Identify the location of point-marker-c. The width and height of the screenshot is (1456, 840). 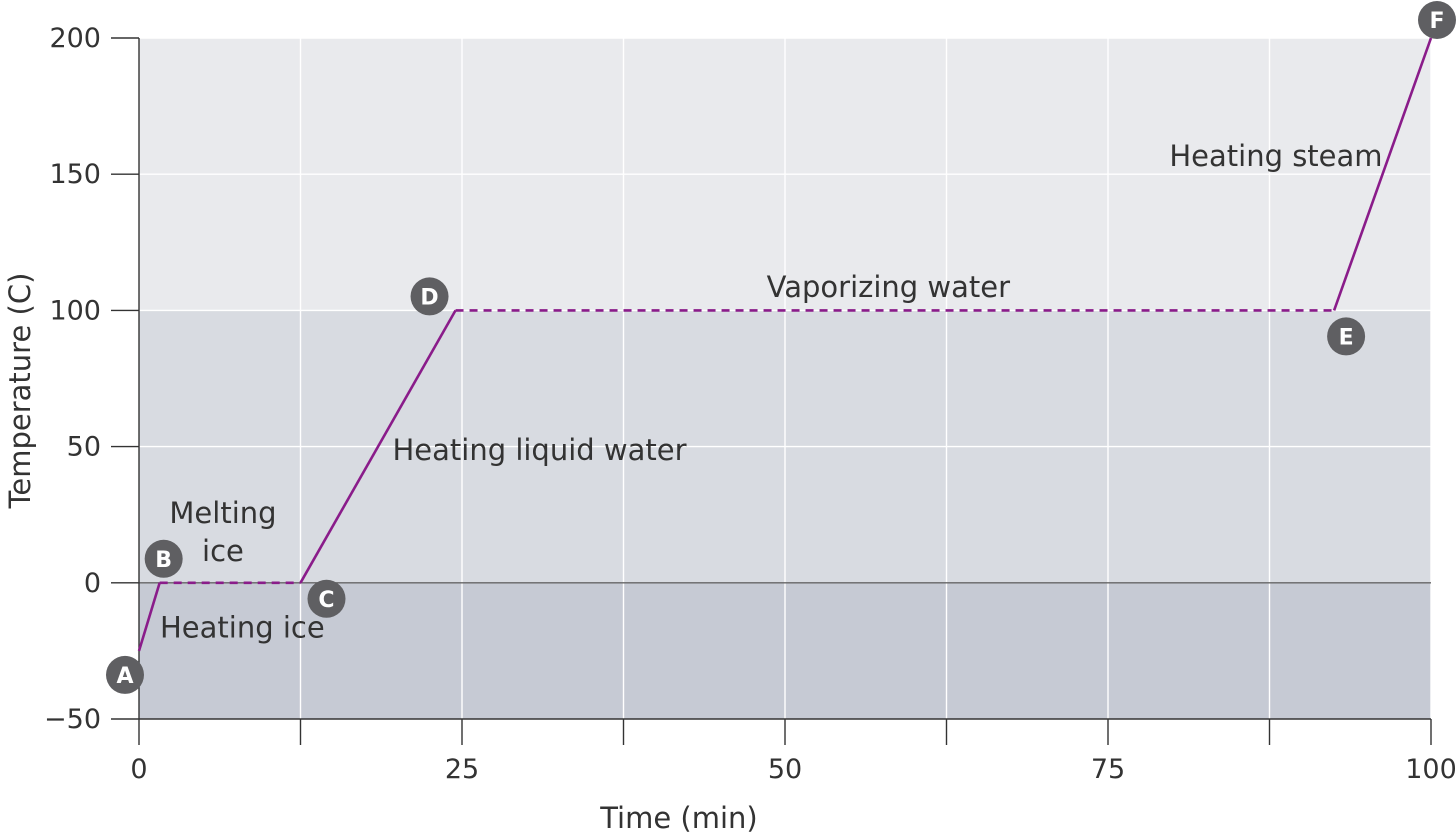
(326, 598).